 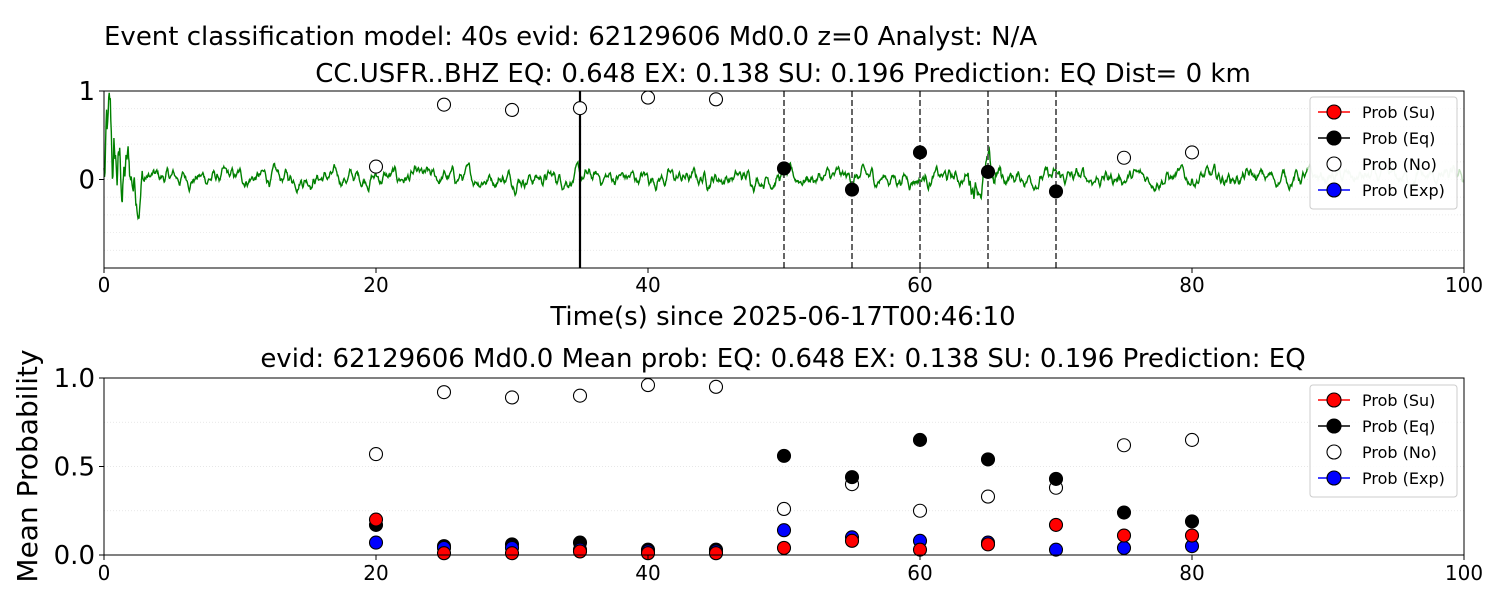 I want to click on waveform-x-ticks: 0 20 40 60 80 100, so click(x=790, y=282).